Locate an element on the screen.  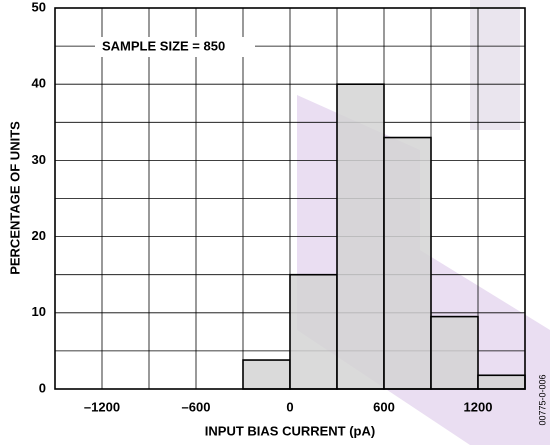
y-tick-label: 30 is located at coordinates (39, 159).